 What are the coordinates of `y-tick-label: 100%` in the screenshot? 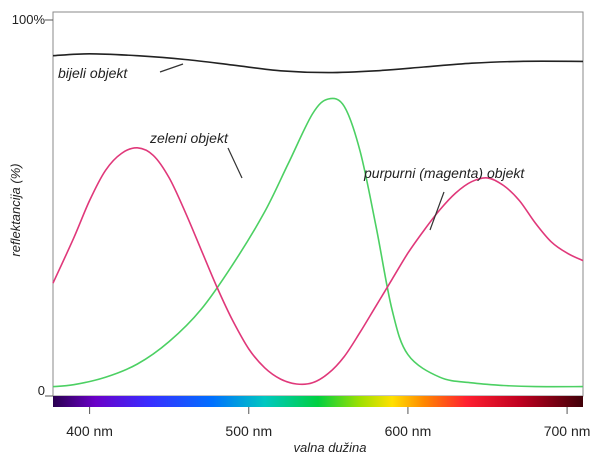 It's located at (29, 19).